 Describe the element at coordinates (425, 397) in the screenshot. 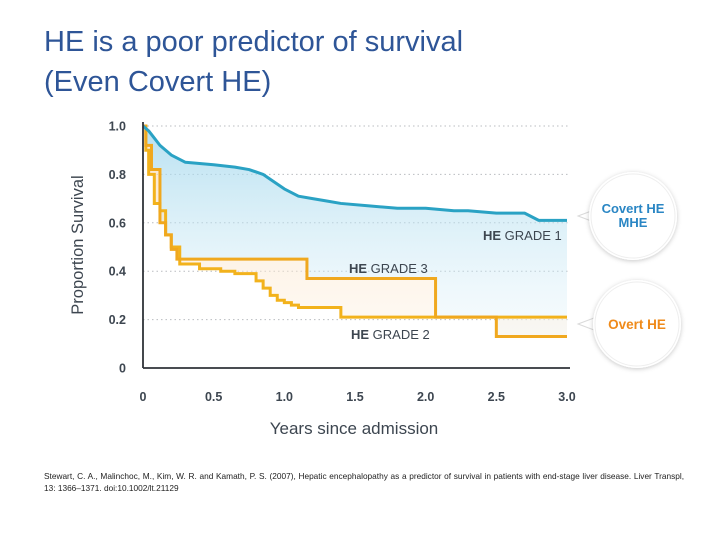

I see `x-tick-label: 2.0` at that location.